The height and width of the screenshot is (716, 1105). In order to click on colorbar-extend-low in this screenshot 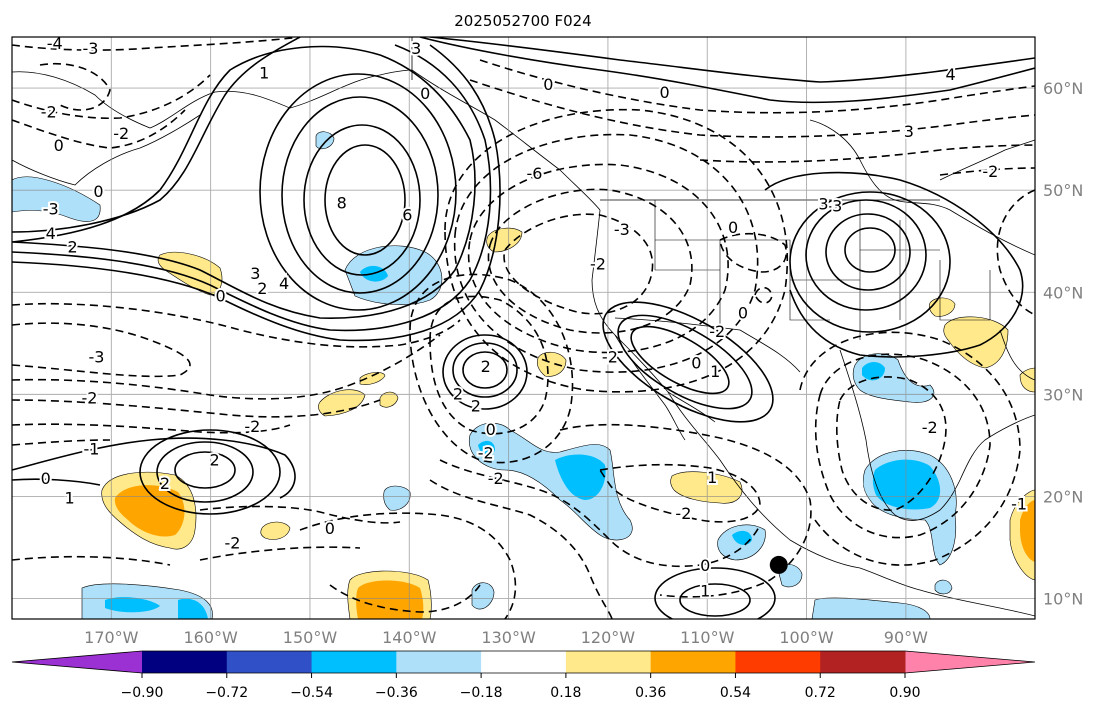, I will do `click(77, 662)`.